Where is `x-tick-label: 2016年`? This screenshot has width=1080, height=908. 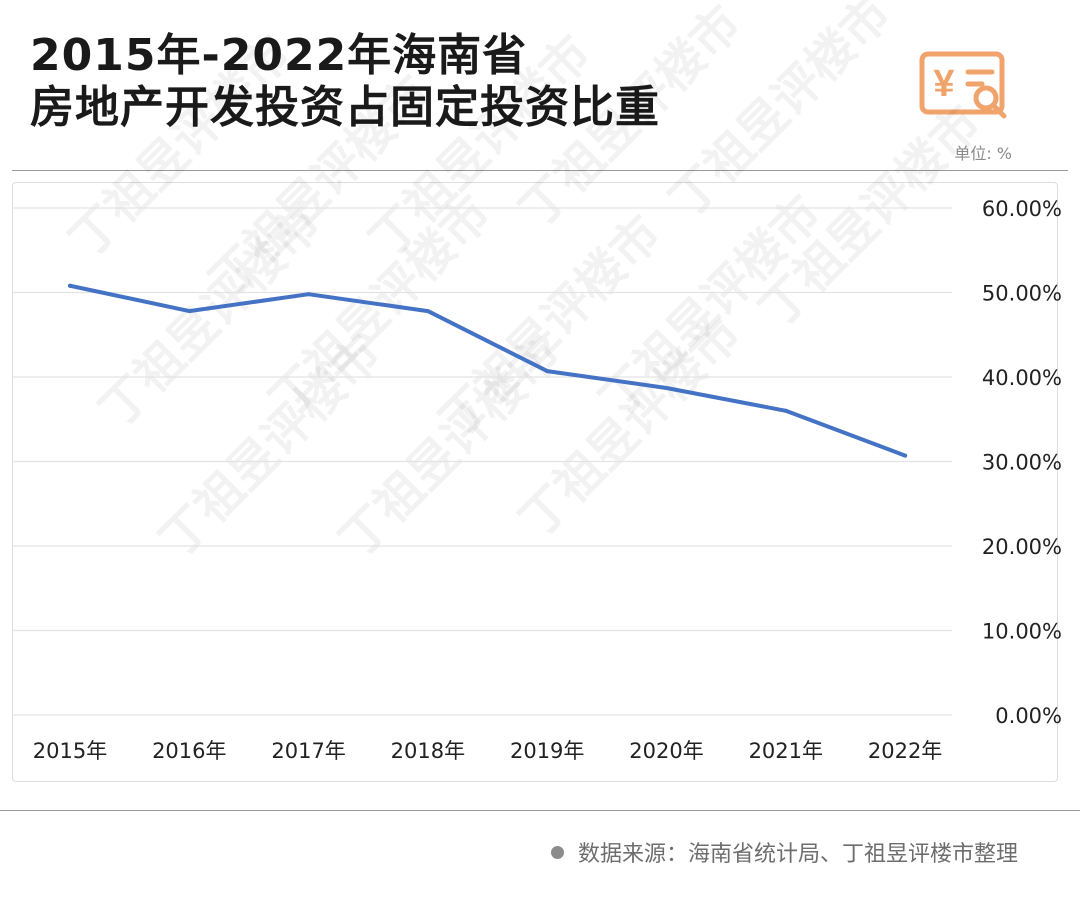
x-tick-label: 2016年 is located at coordinates (189, 751).